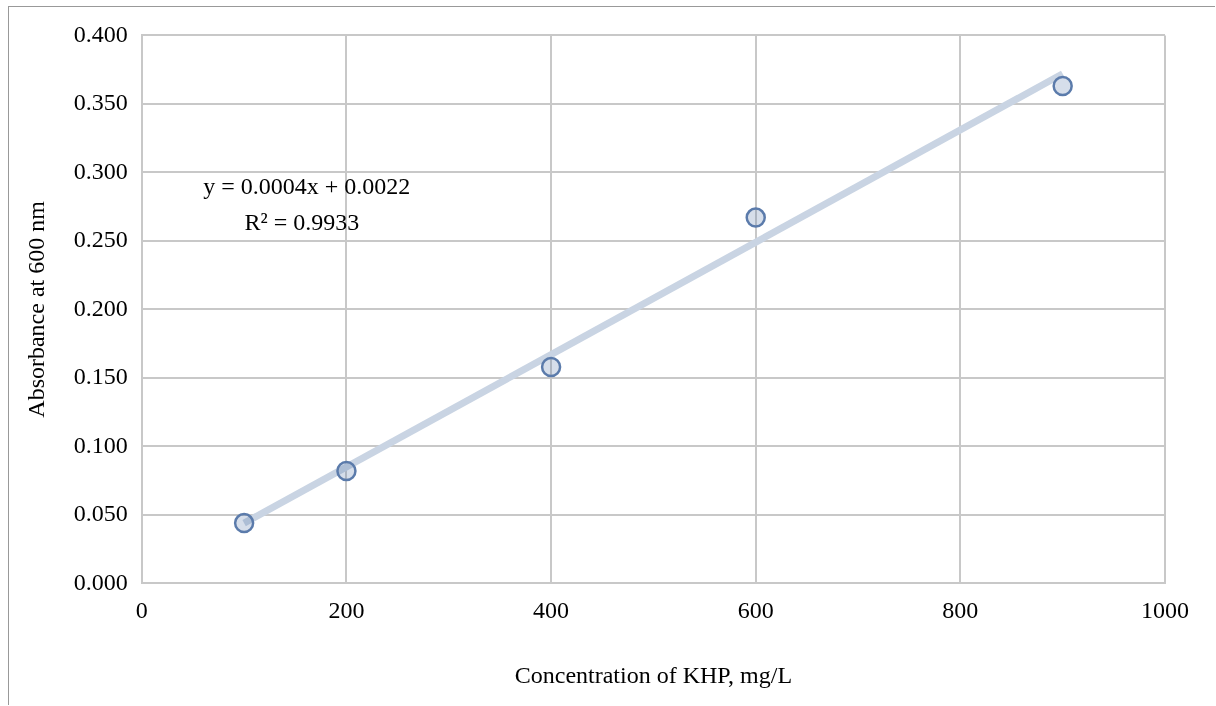  What do you see at coordinates (346, 610) in the screenshot?
I see `x-tick-label: 200` at bounding box center [346, 610].